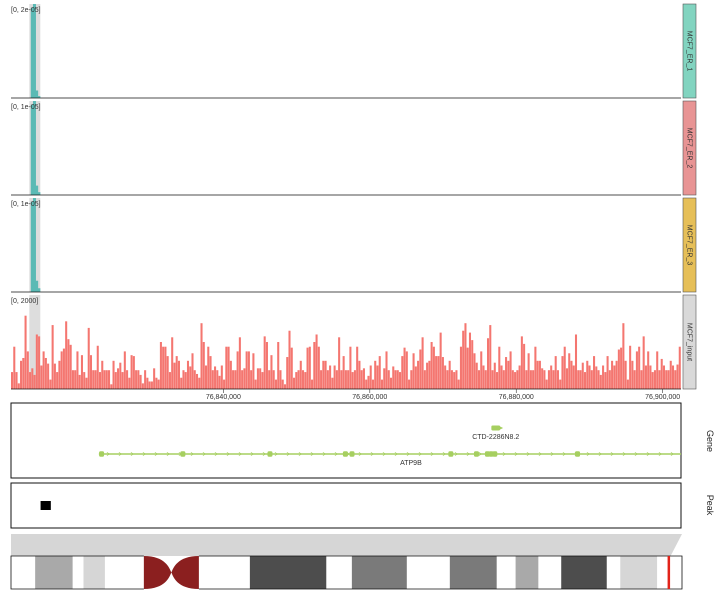 The width and height of the screenshot is (720, 600). Describe the element at coordinates (346, 545) in the screenshot. I see `zoom-funnel` at that location.